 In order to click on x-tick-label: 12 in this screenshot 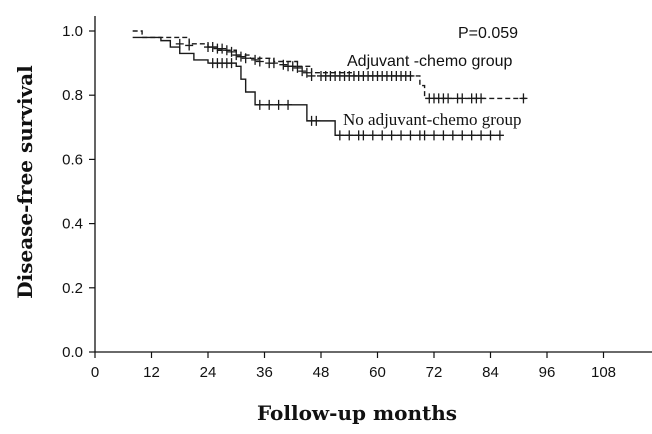, I will do `click(151, 372)`.